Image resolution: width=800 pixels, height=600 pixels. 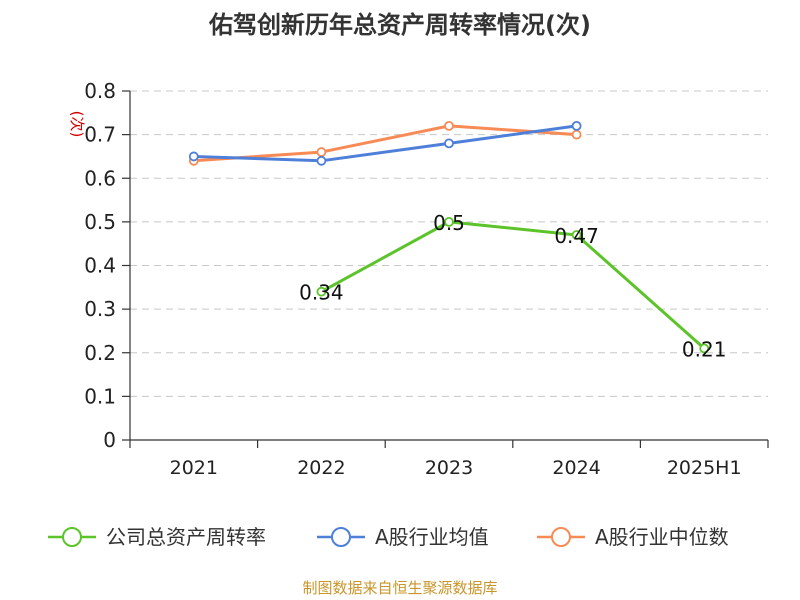 I want to click on legend-label: A股行业中位数, so click(x=662, y=537).